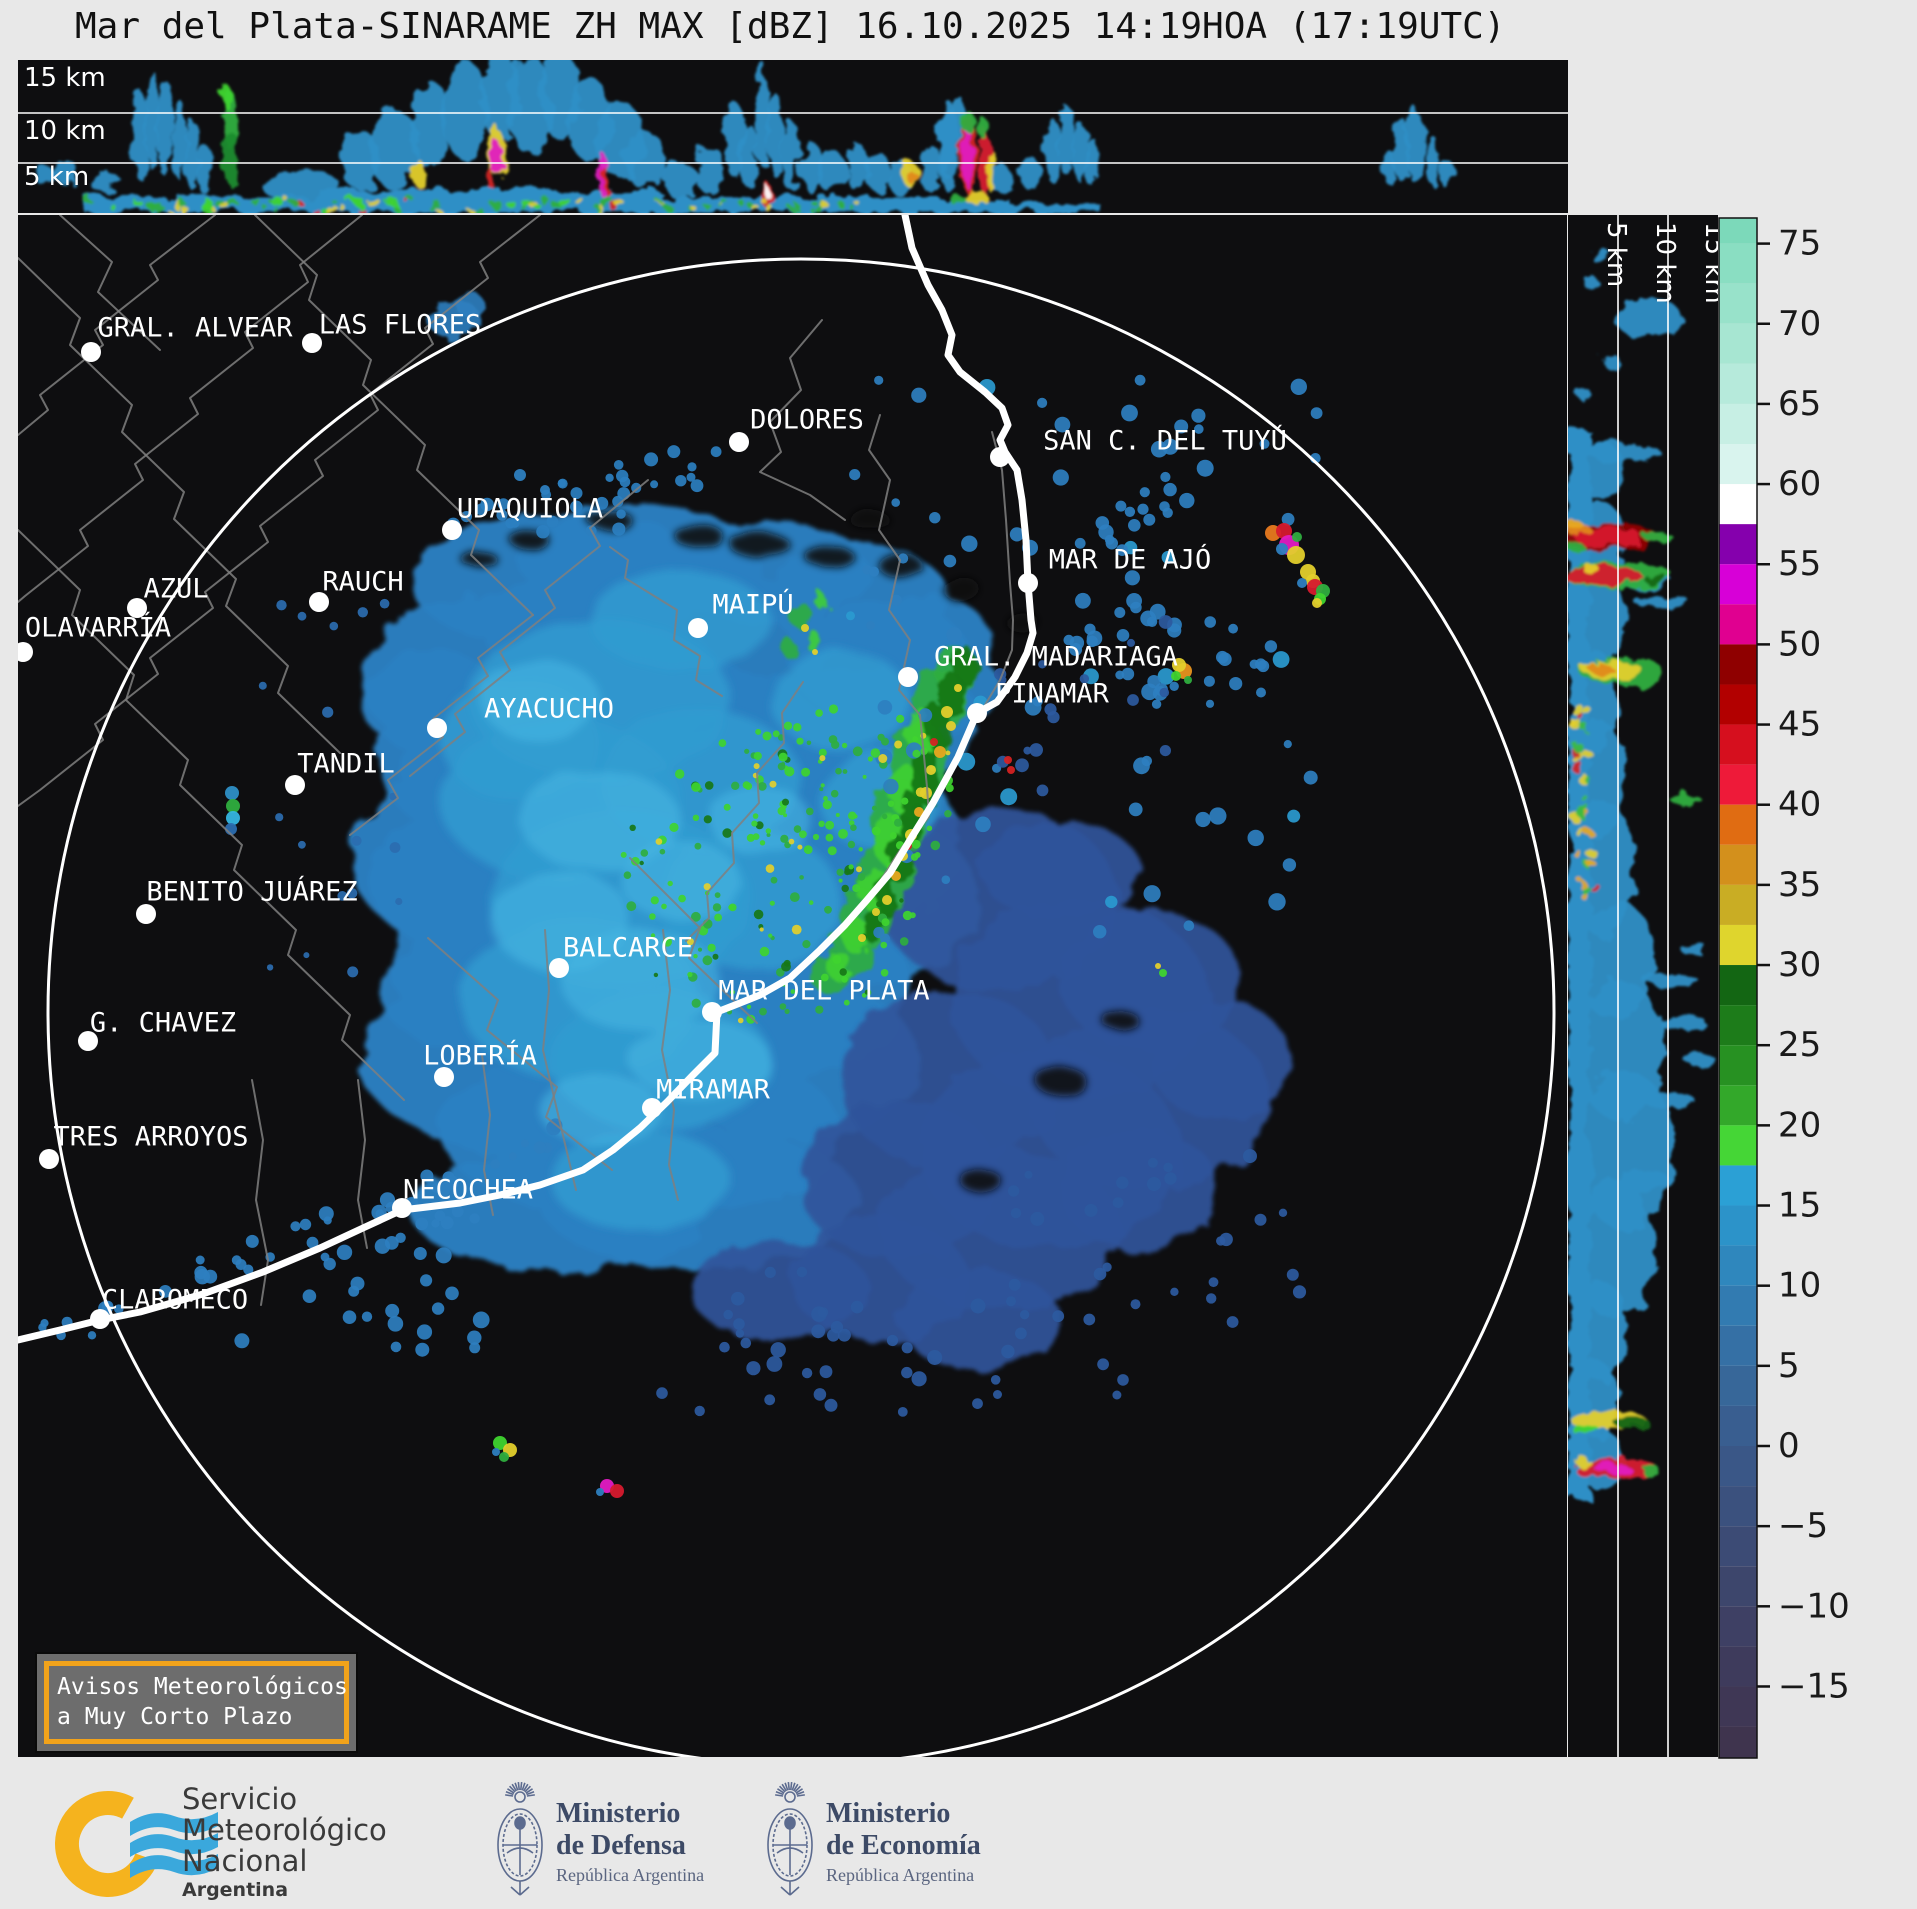 The height and width of the screenshot is (1909, 1917). Describe the element at coordinates (240, 1799) in the screenshot. I see `smn-line1: Servicio` at that location.